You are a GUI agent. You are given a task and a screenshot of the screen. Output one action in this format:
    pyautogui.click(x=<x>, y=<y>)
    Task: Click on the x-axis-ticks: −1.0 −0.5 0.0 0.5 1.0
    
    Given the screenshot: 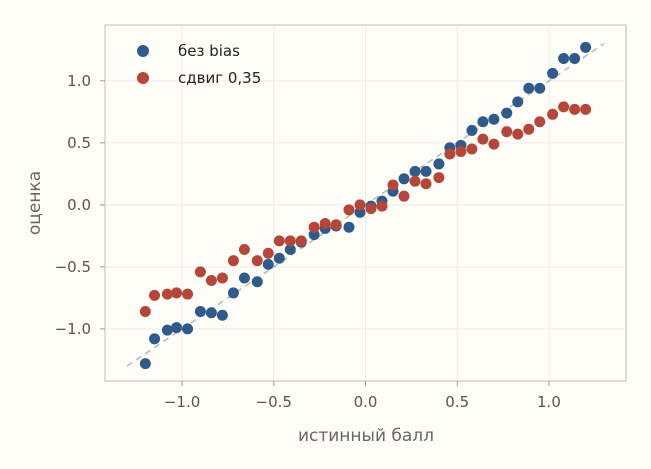 What is the action you would take?
    pyautogui.click(x=362, y=396)
    